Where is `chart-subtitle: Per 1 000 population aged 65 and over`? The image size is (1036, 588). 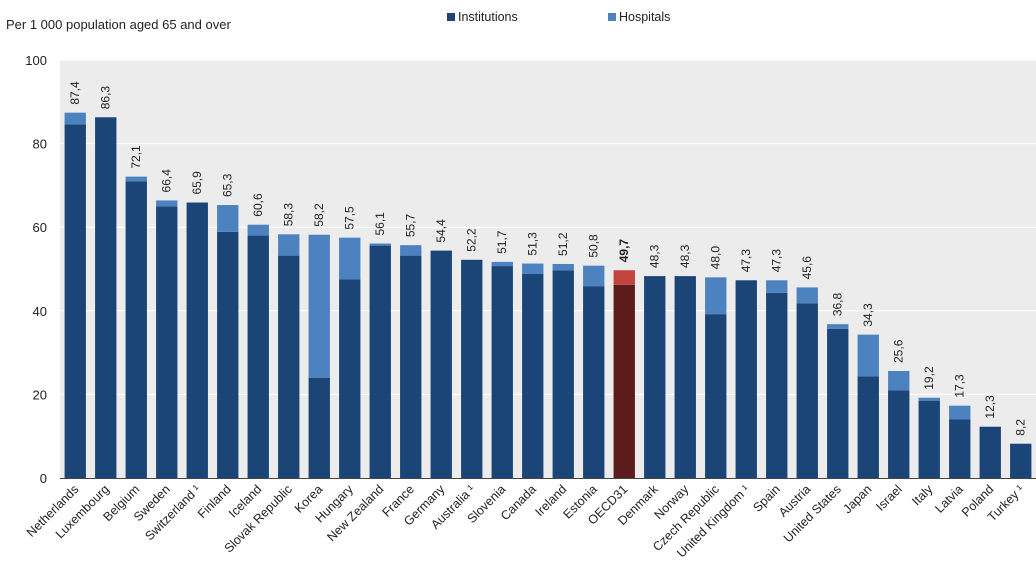 chart-subtitle: Per 1 000 population aged 65 and over is located at coordinates (118, 24).